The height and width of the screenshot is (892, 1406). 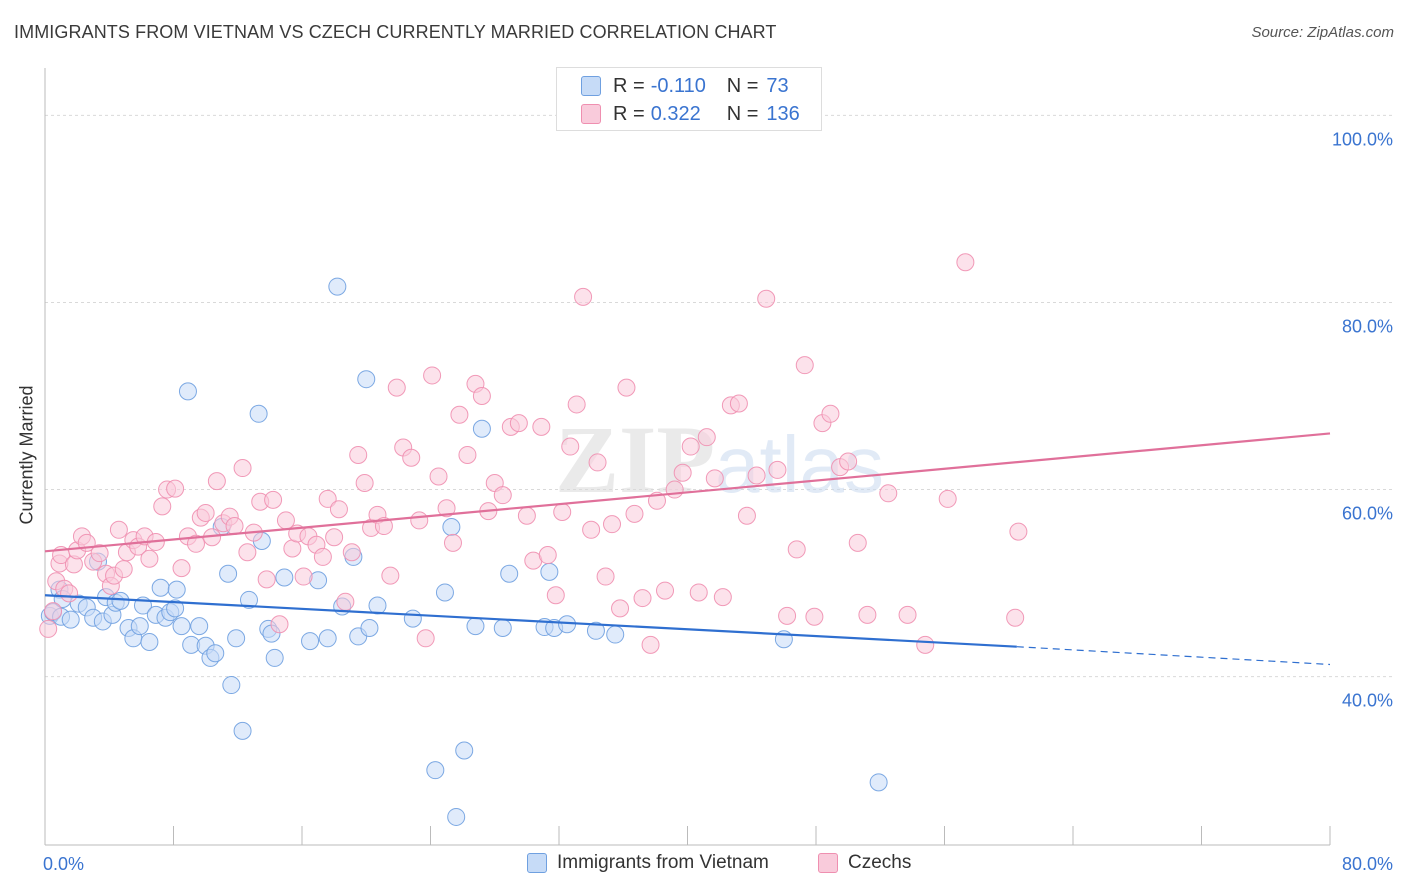 I want to click on chart-source: Source: ZipAtlas.com, so click(x=1322, y=32).